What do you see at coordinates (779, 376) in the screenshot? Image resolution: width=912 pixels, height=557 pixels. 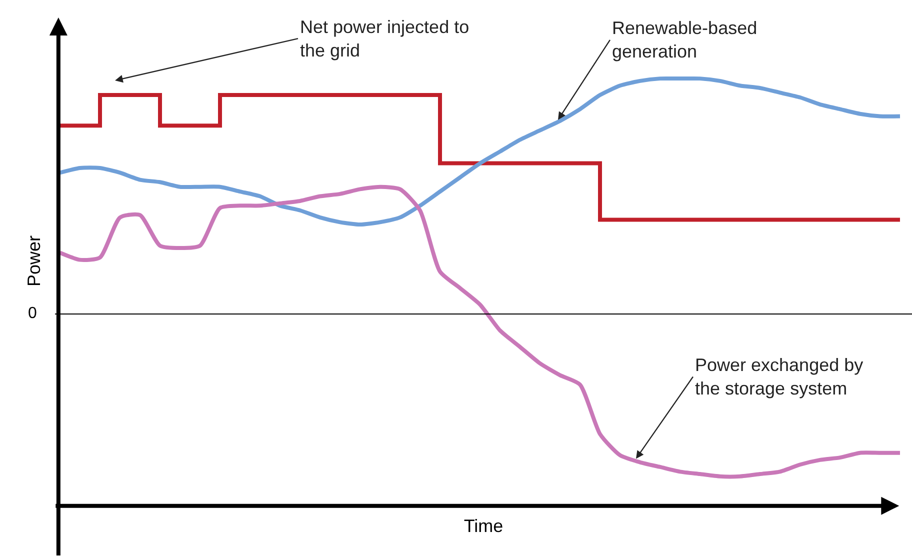 I see `annotation: Power exchanged by the storage system` at bounding box center [779, 376].